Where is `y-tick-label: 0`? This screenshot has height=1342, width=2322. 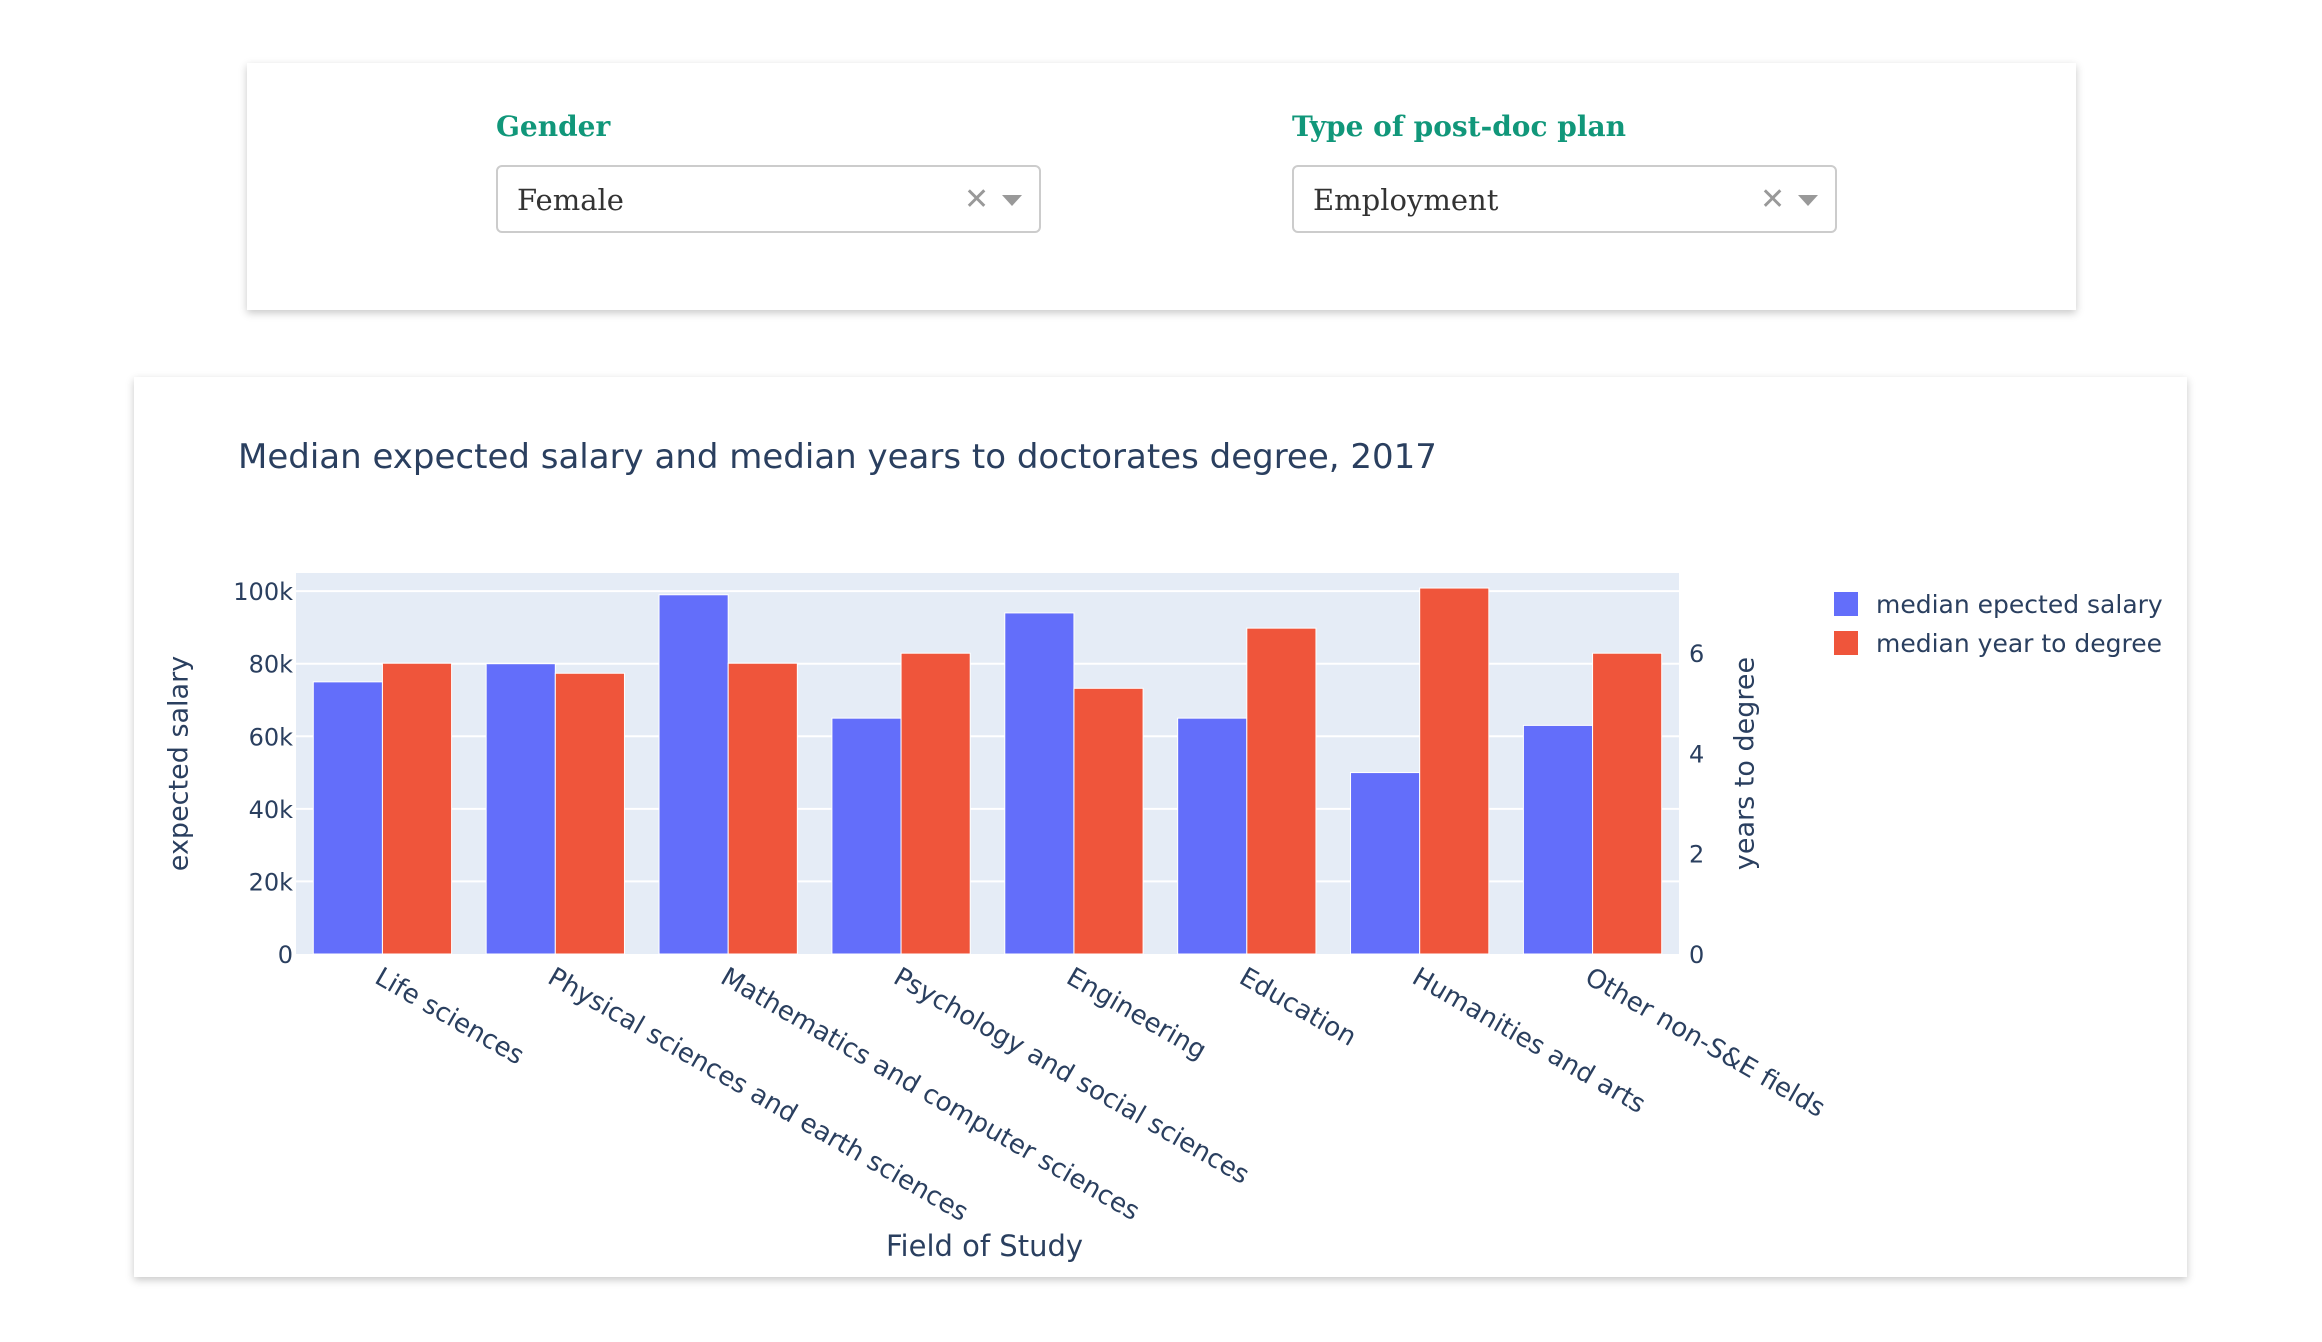
y-tick-label: 0 is located at coordinates (285, 955).